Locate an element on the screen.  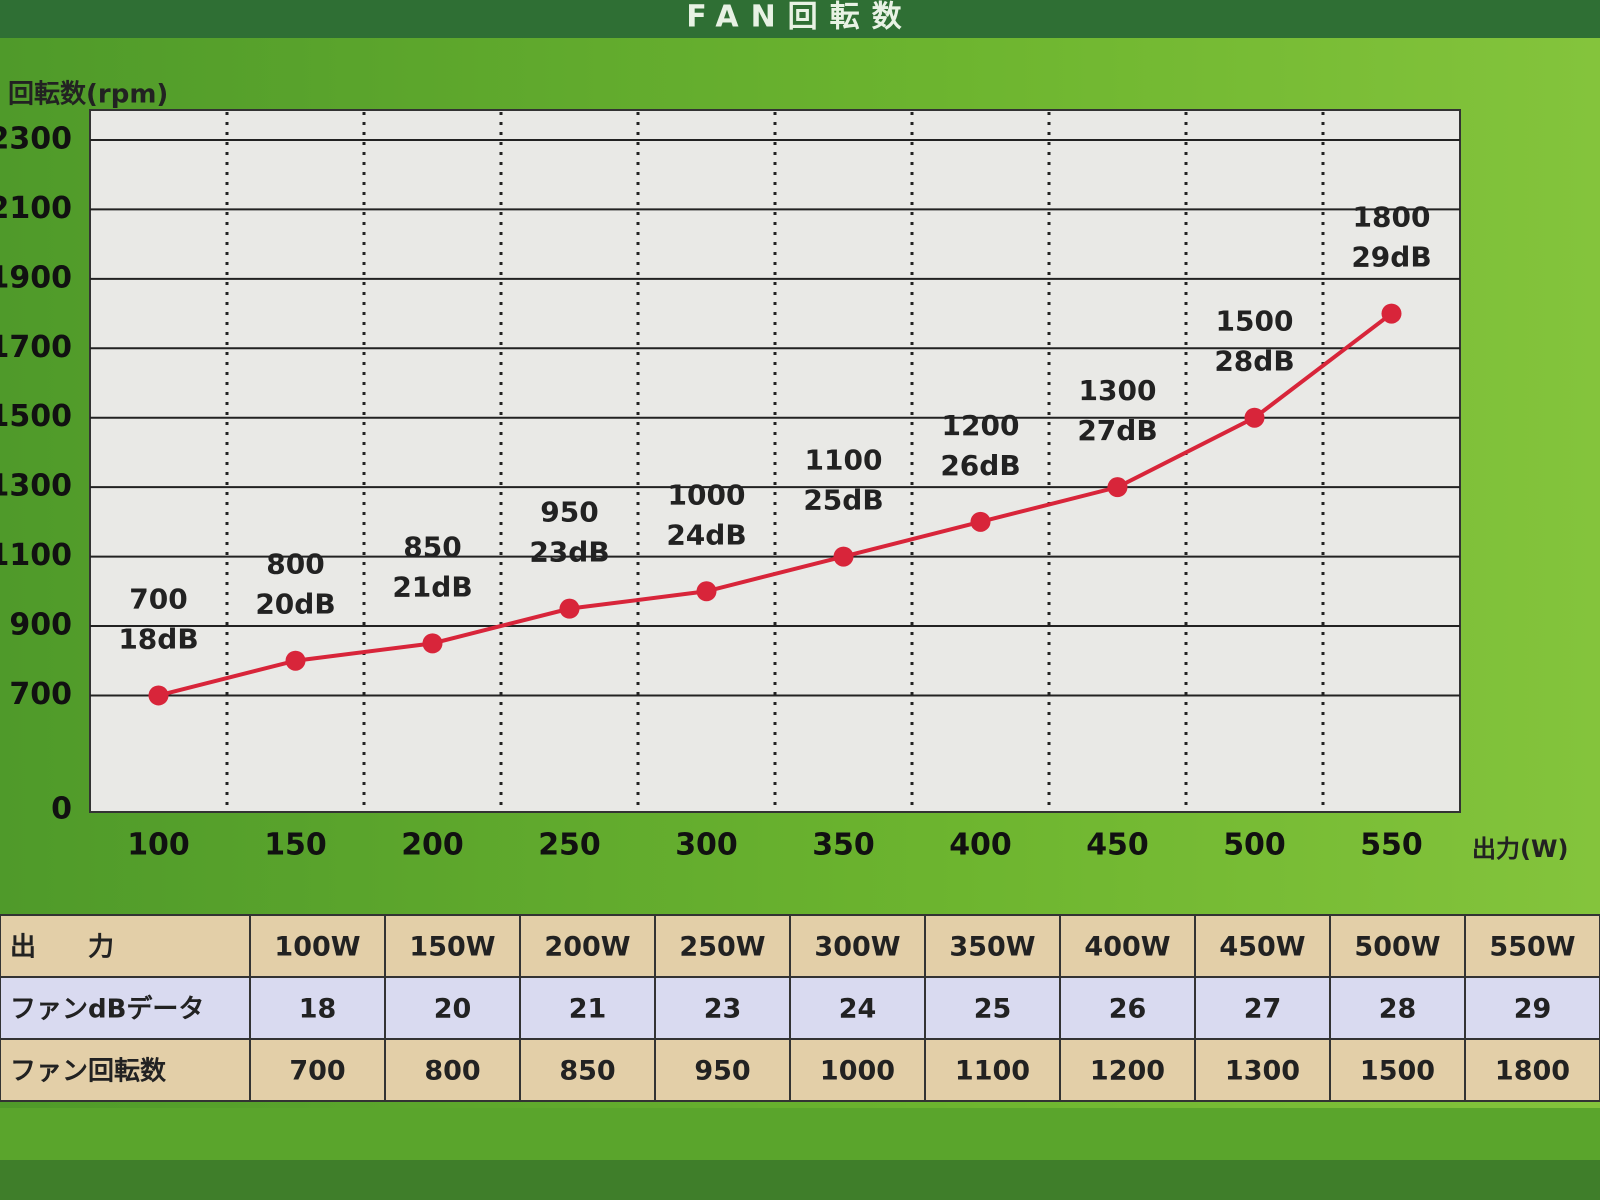
table-value: 1500 is located at coordinates (1397, 1071).